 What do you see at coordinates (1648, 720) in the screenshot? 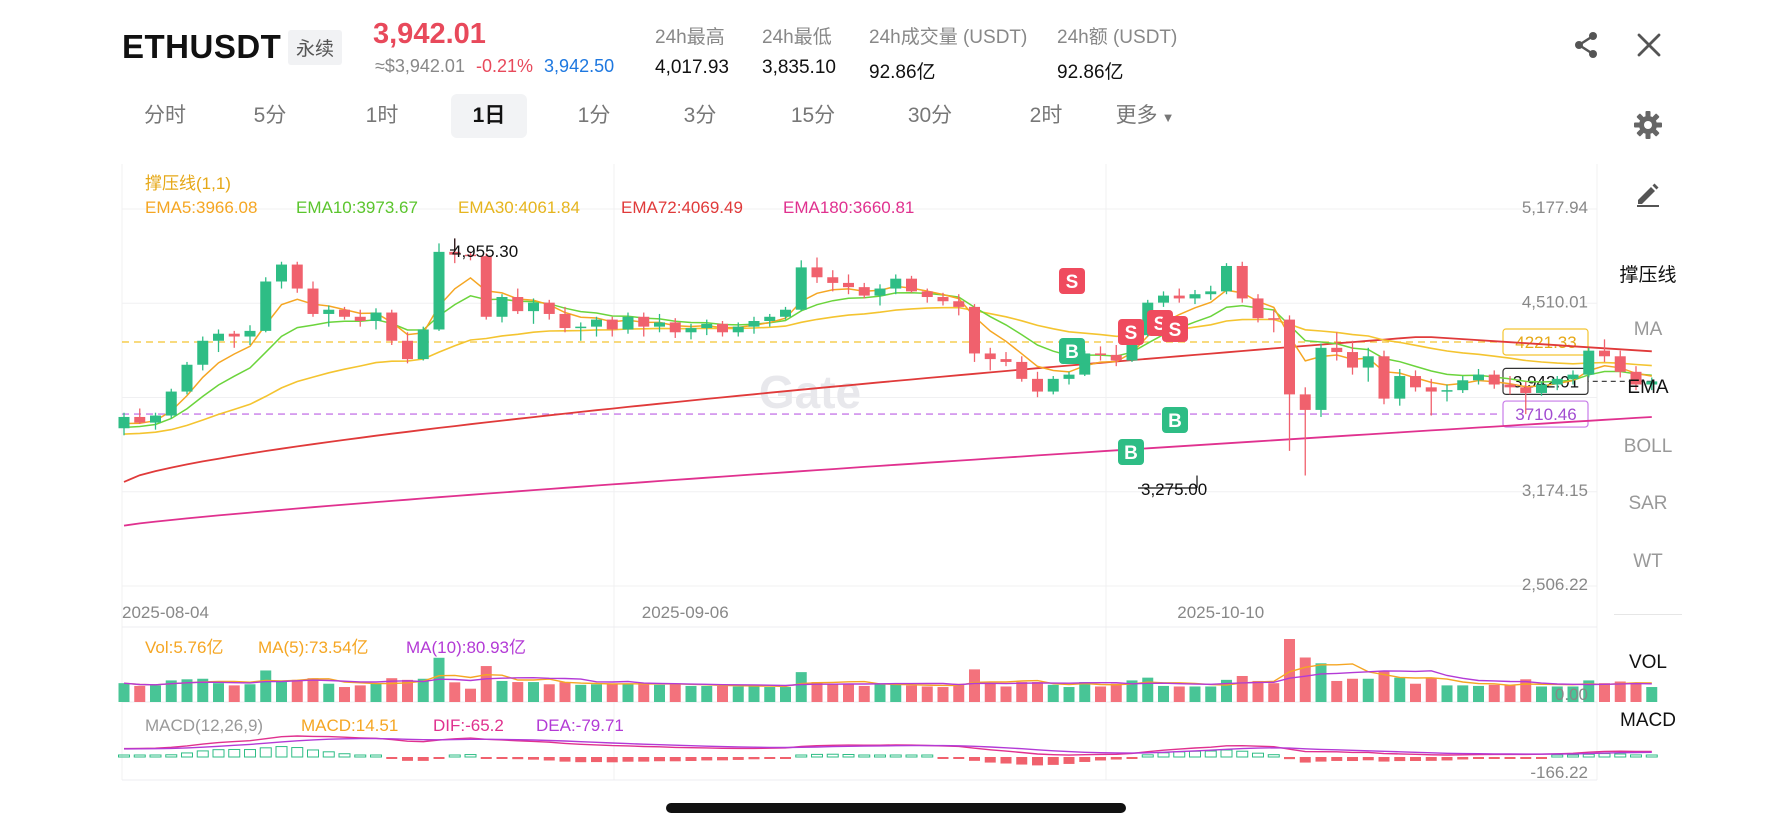
I see `side-item-macd: MACD` at bounding box center [1648, 720].